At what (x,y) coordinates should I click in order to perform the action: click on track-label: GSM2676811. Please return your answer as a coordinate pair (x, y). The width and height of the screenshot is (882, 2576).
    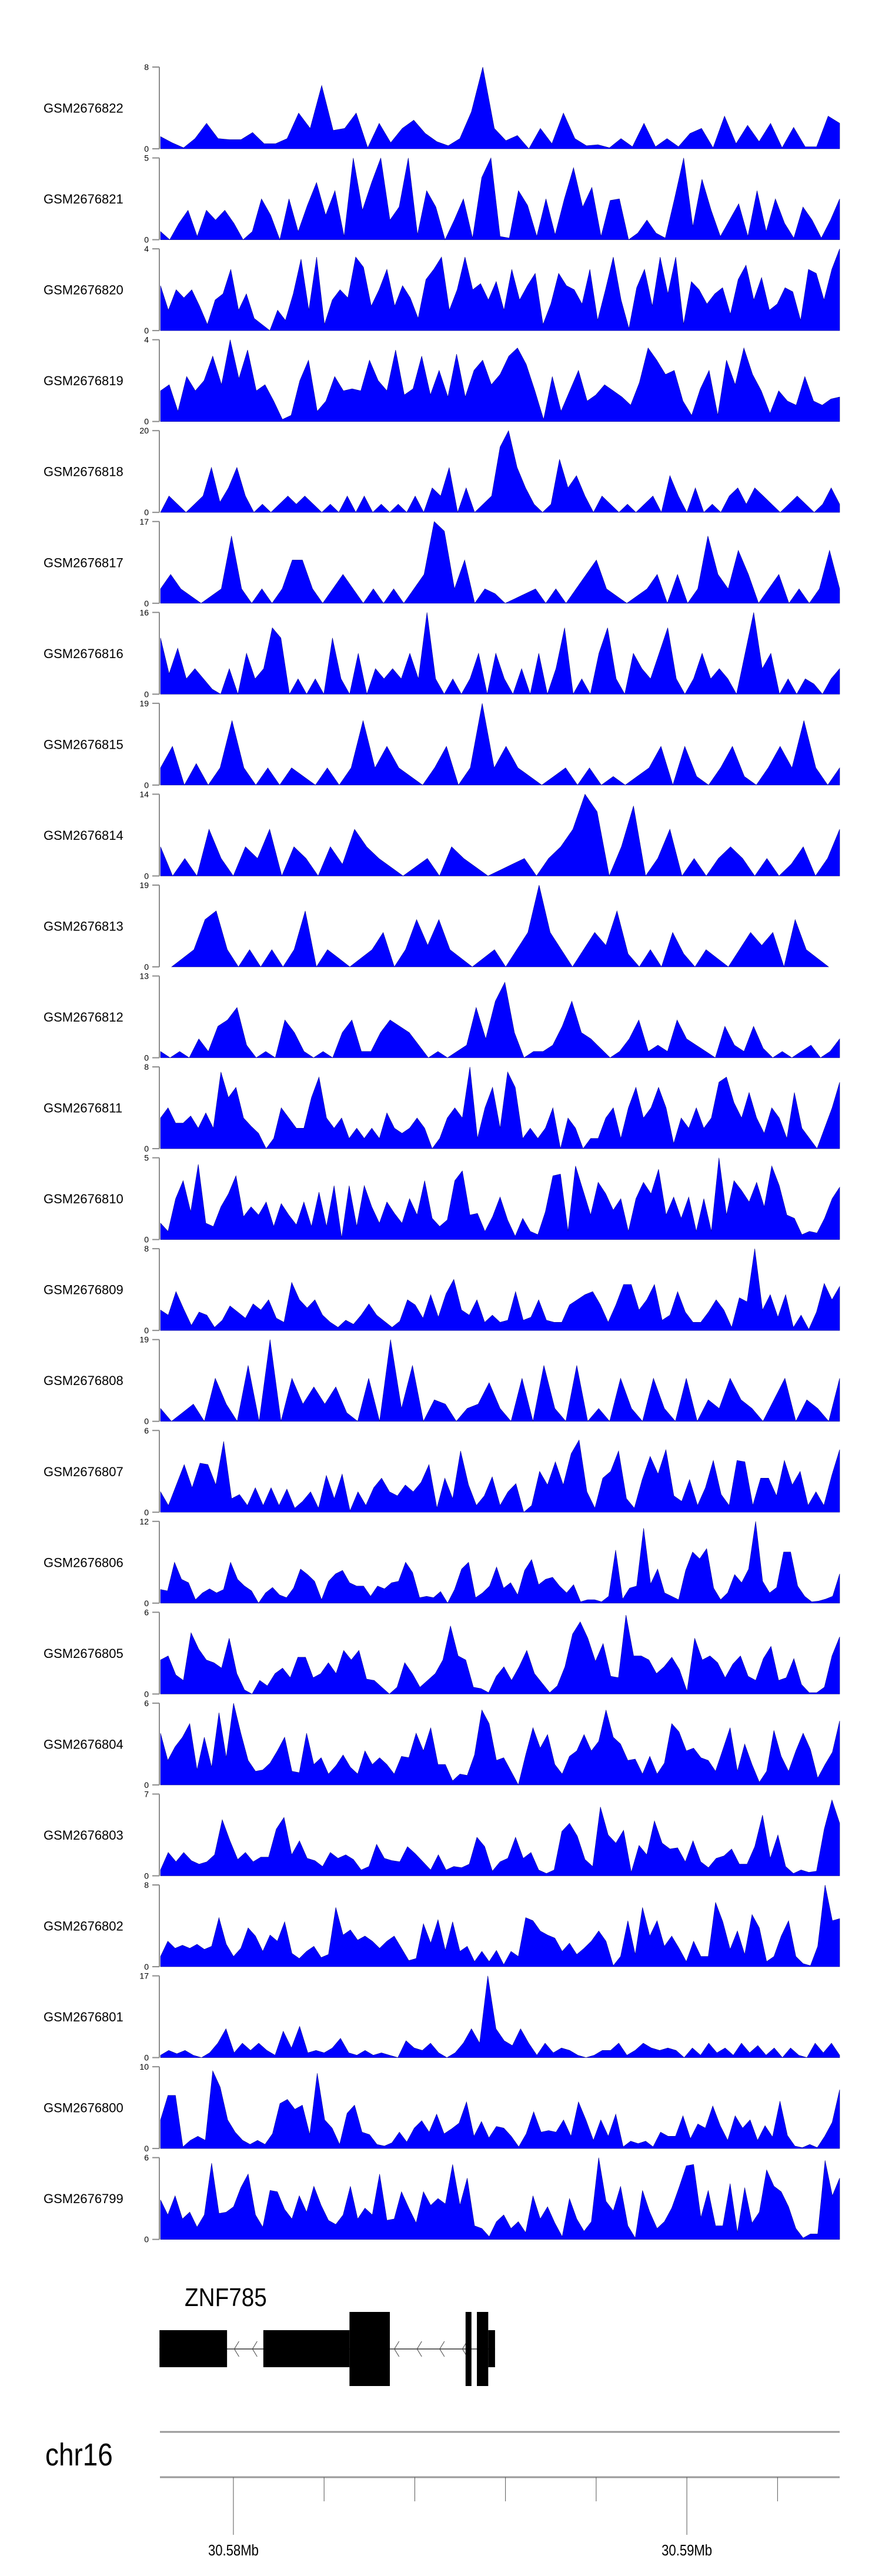
    Looking at the image, I should click on (83, 1108).